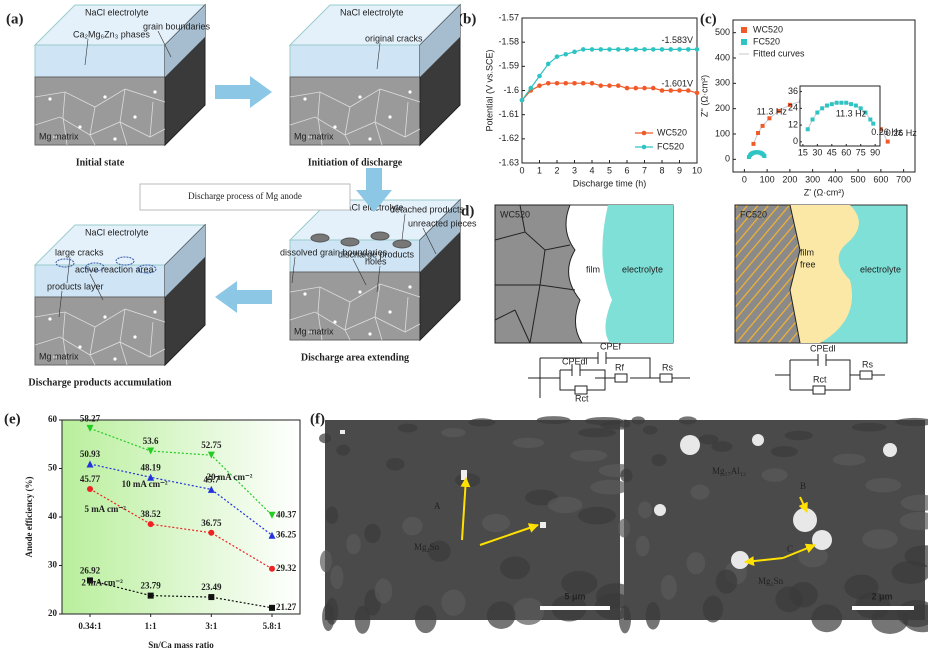 The height and width of the screenshot is (652, 928). What do you see at coordinates (679, 170) in the screenshot?
I see `x-tick-label: 9` at bounding box center [679, 170].